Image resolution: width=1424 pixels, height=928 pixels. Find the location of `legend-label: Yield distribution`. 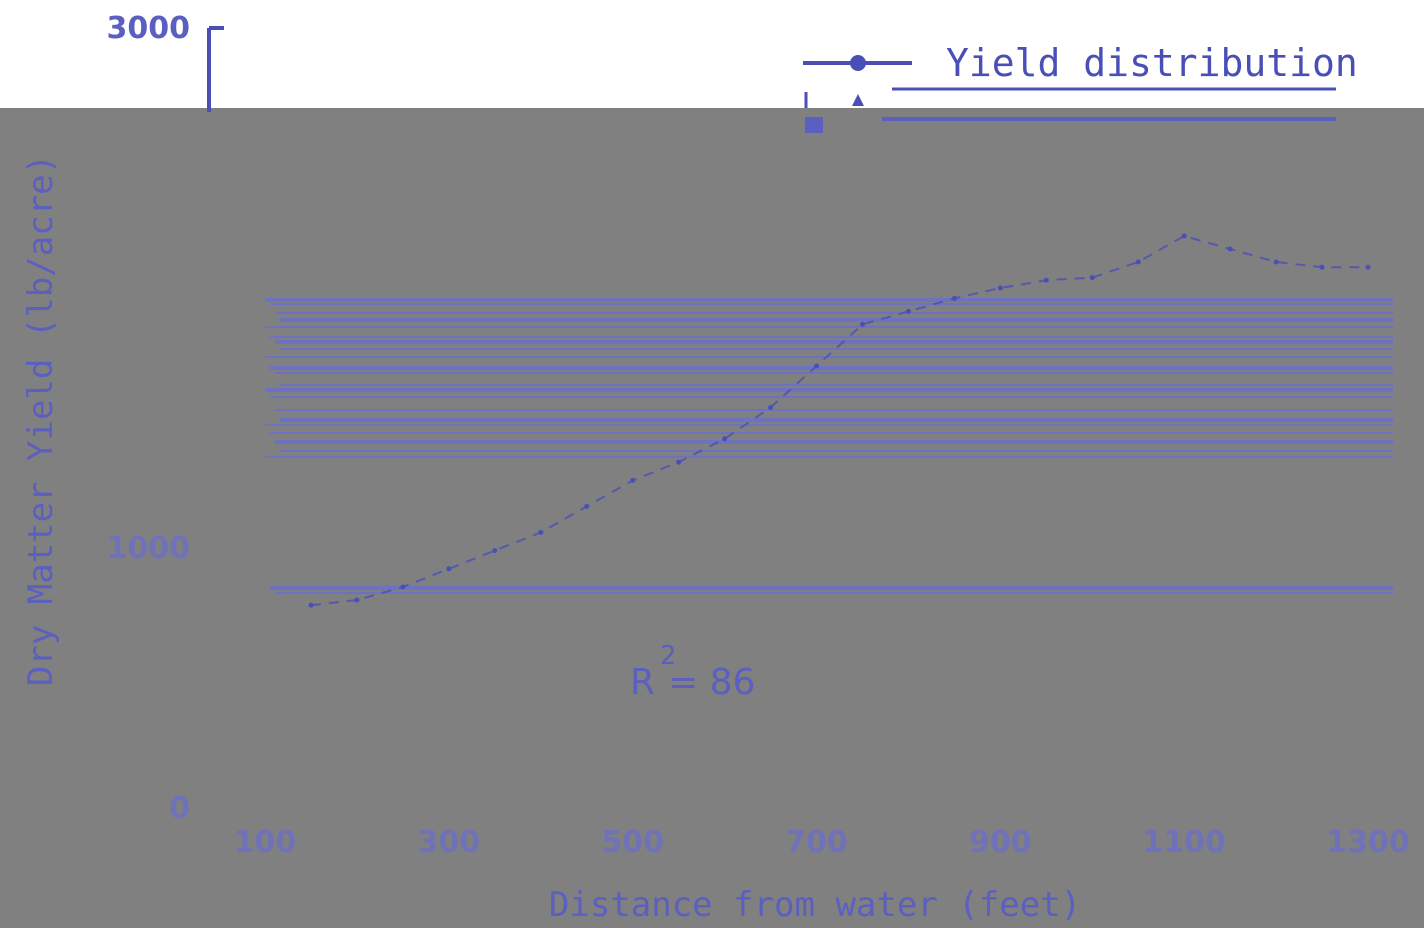

legend-label: Yield distribution is located at coordinates (1152, 63).